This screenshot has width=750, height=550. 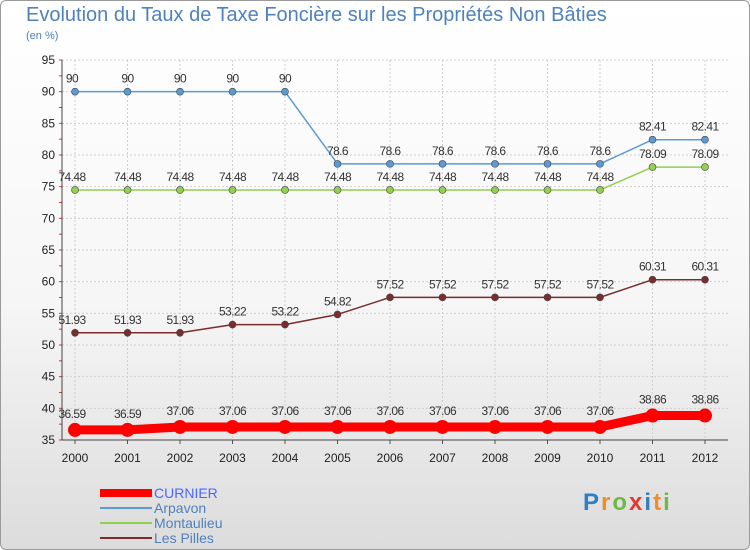 What do you see at coordinates (126, 522) in the screenshot?
I see `legend-swatch-montaulieu` at bounding box center [126, 522].